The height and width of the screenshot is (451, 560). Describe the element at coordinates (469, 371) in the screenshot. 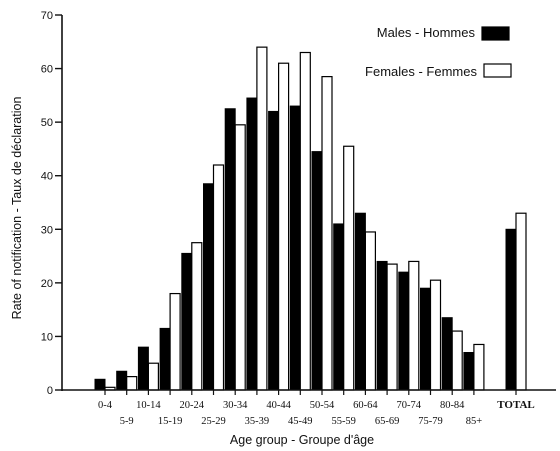

I see `bar-males-85+` at that location.